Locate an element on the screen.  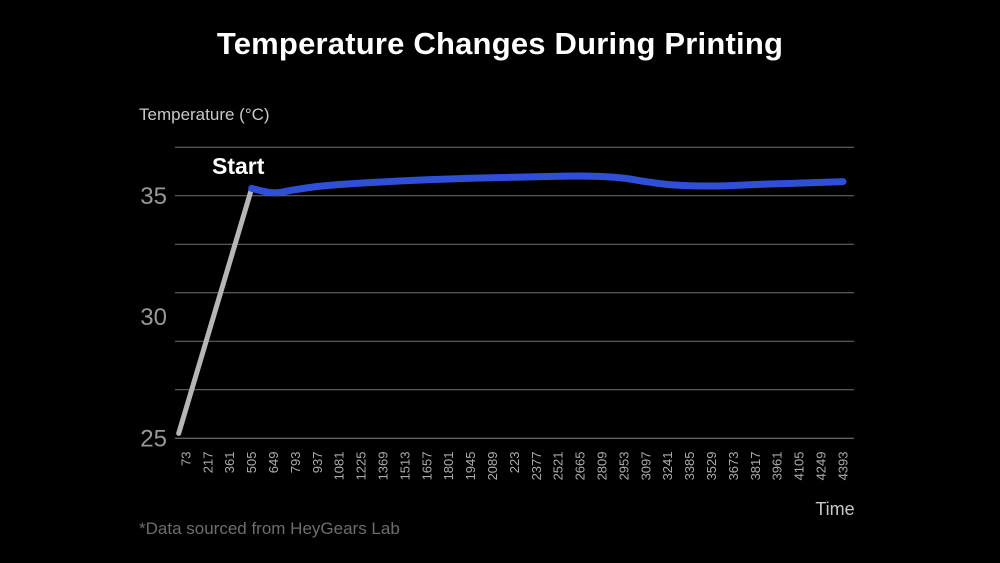
x-tick-label: 217 is located at coordinates (207, 463).